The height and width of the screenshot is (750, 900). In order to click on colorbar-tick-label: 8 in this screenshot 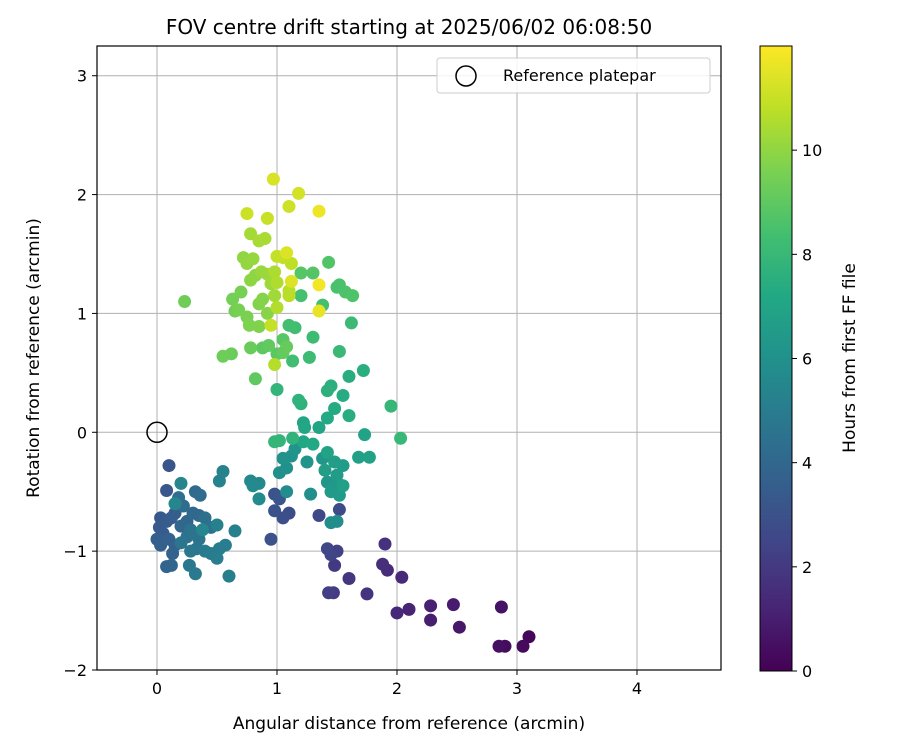, I will do `click(807, 254)`.